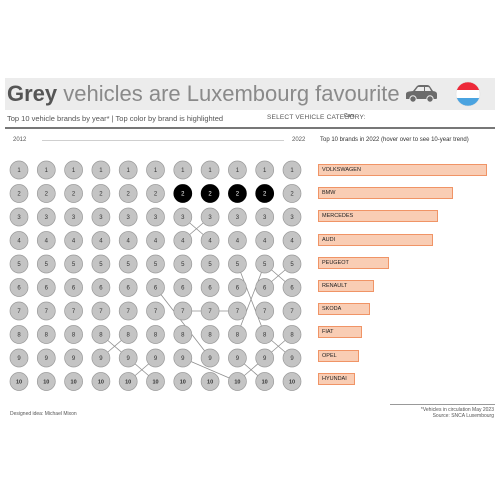 The height and width of the screenshot is (500, 500). I want to click on bar-skoda, so click(344, 309).